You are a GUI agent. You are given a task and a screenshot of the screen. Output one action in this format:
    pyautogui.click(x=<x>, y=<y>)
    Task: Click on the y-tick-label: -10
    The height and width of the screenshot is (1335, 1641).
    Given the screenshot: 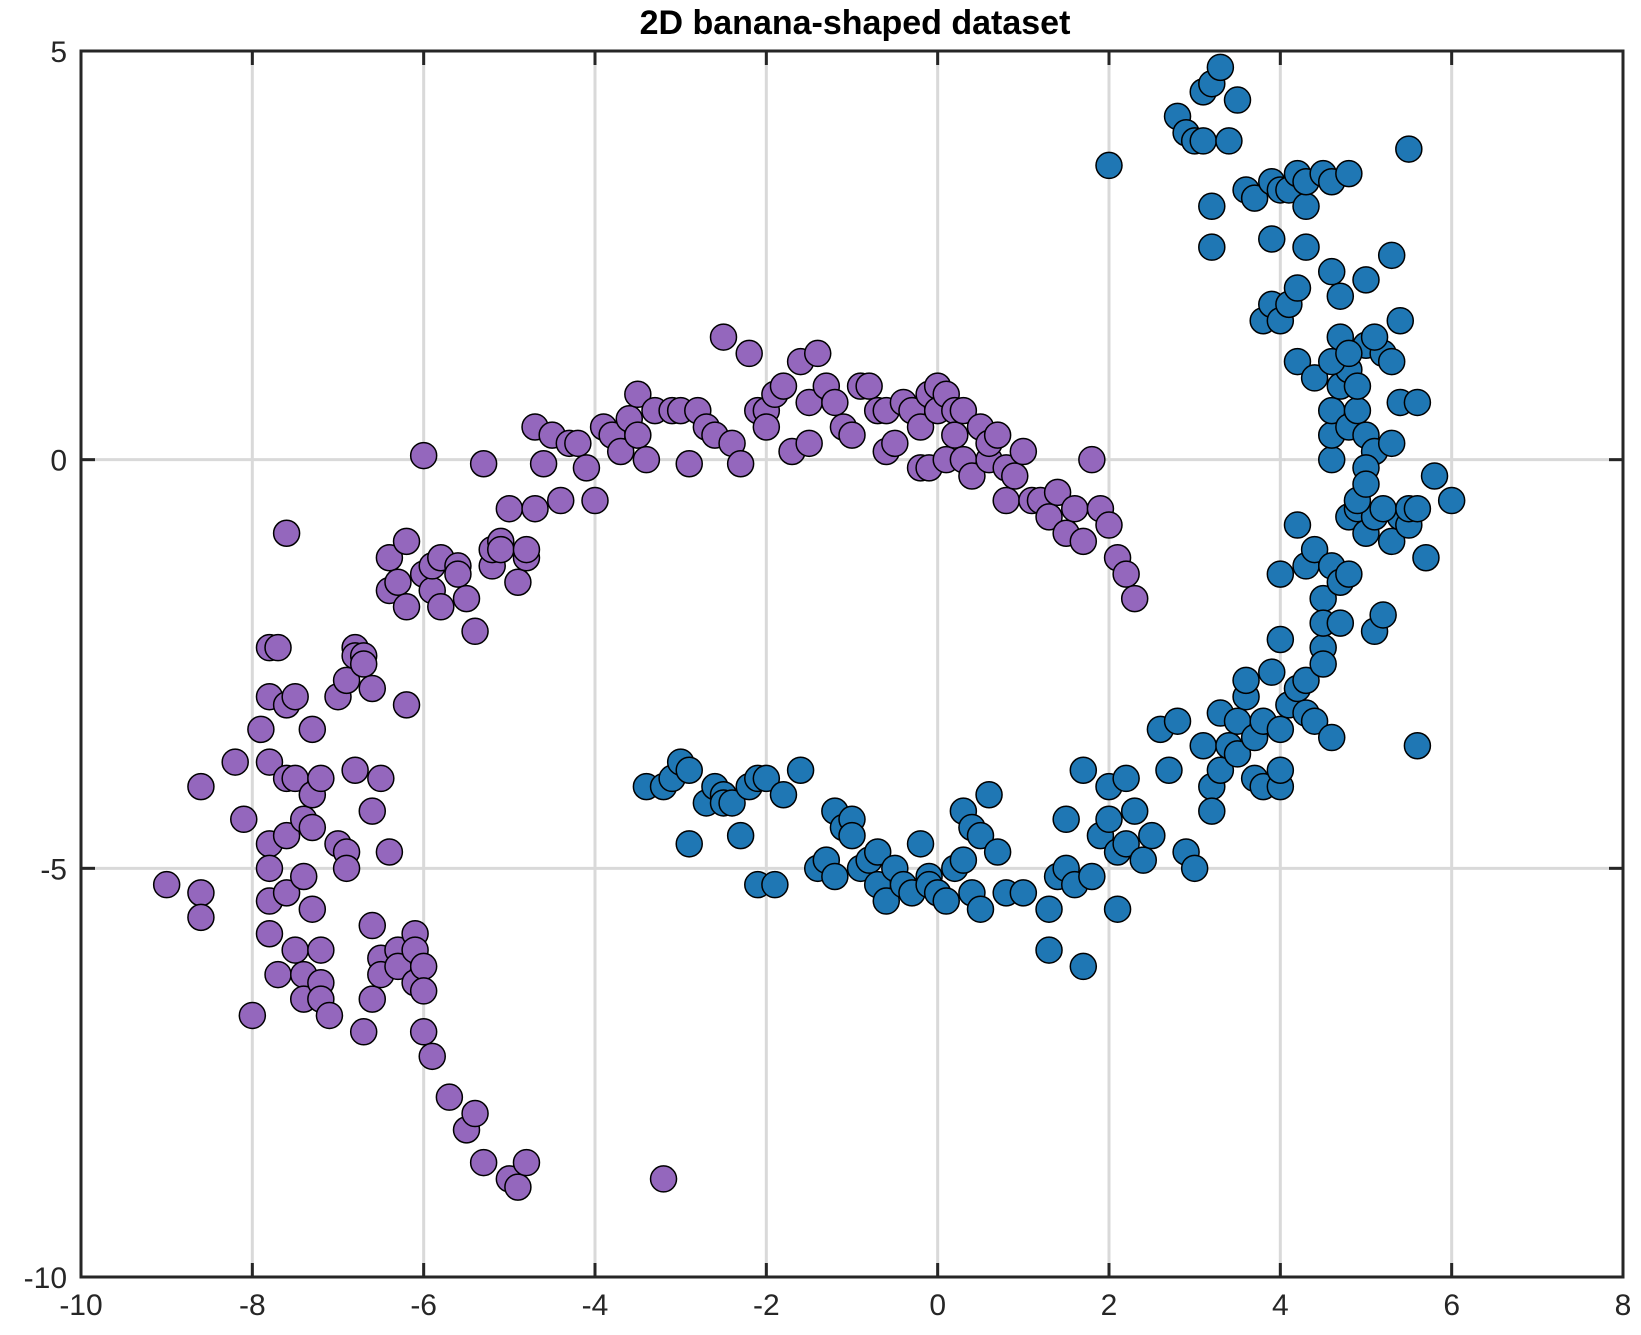 What is the action you would take?
    pyautogui.click(x=45, y=1278)
    